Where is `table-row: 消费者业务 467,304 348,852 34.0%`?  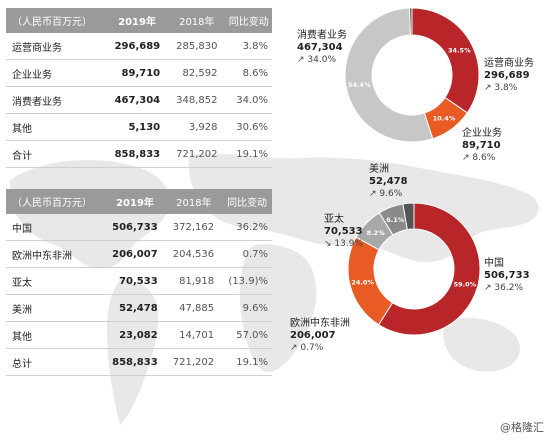 table-row: 消费者业务 467,304 348,852 34.0% is located at coordinates (139, 100).